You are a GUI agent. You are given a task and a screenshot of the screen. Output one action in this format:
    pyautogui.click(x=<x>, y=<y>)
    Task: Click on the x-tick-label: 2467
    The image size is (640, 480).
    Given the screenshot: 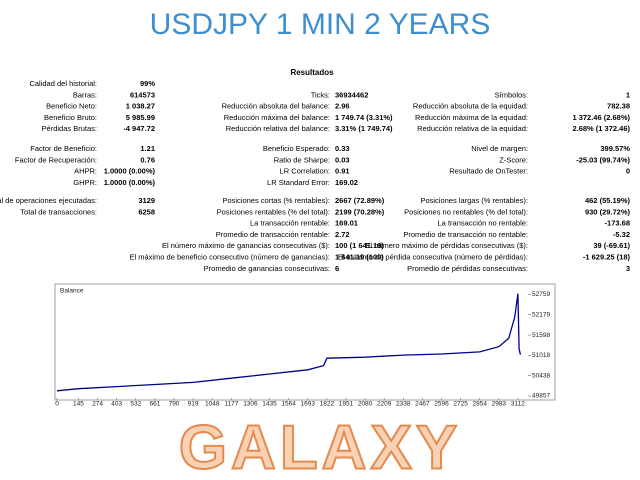 What is the action you would take?
    pyautogui.click(x=422, y=404)
    